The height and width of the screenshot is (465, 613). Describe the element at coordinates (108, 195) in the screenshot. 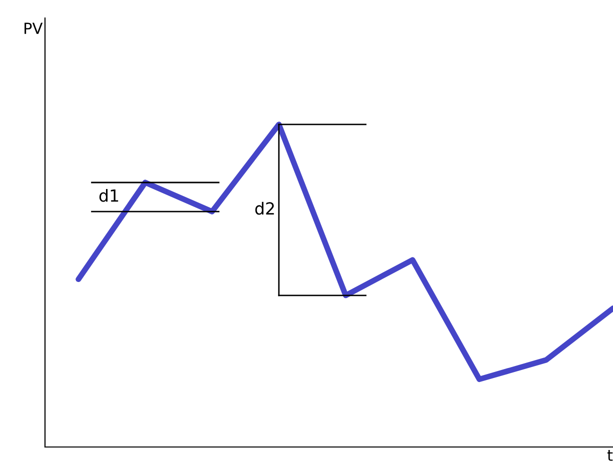

I see `annotation: d1` at that location.